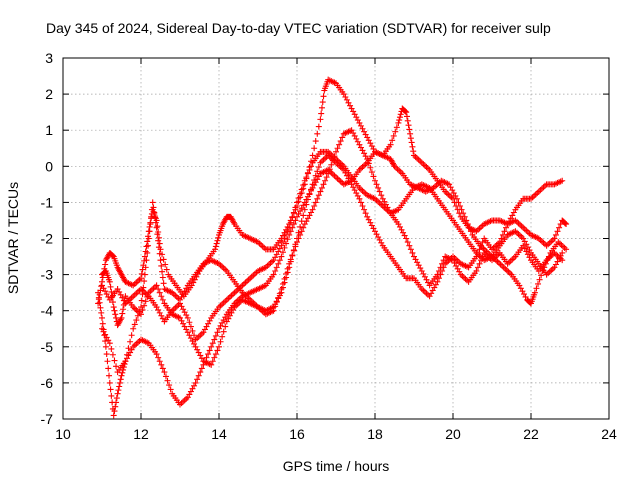 The height and width of the screenshot is (480, 640). I want to click on x-tick-label: 24, so click(609, 434).